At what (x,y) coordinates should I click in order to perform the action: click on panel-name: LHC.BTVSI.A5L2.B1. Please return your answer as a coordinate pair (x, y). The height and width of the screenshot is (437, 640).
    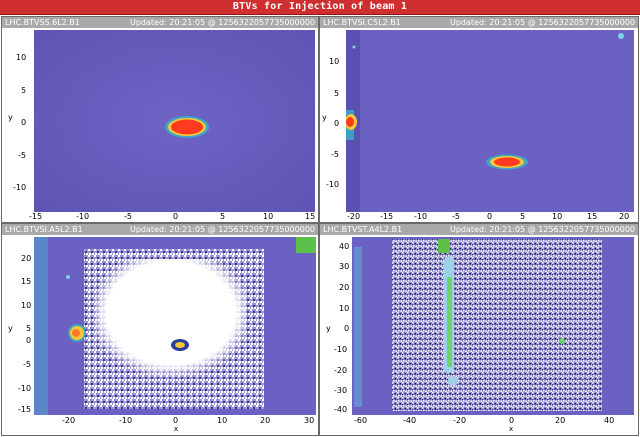
    Looking at the image, I should click on (44, 229).